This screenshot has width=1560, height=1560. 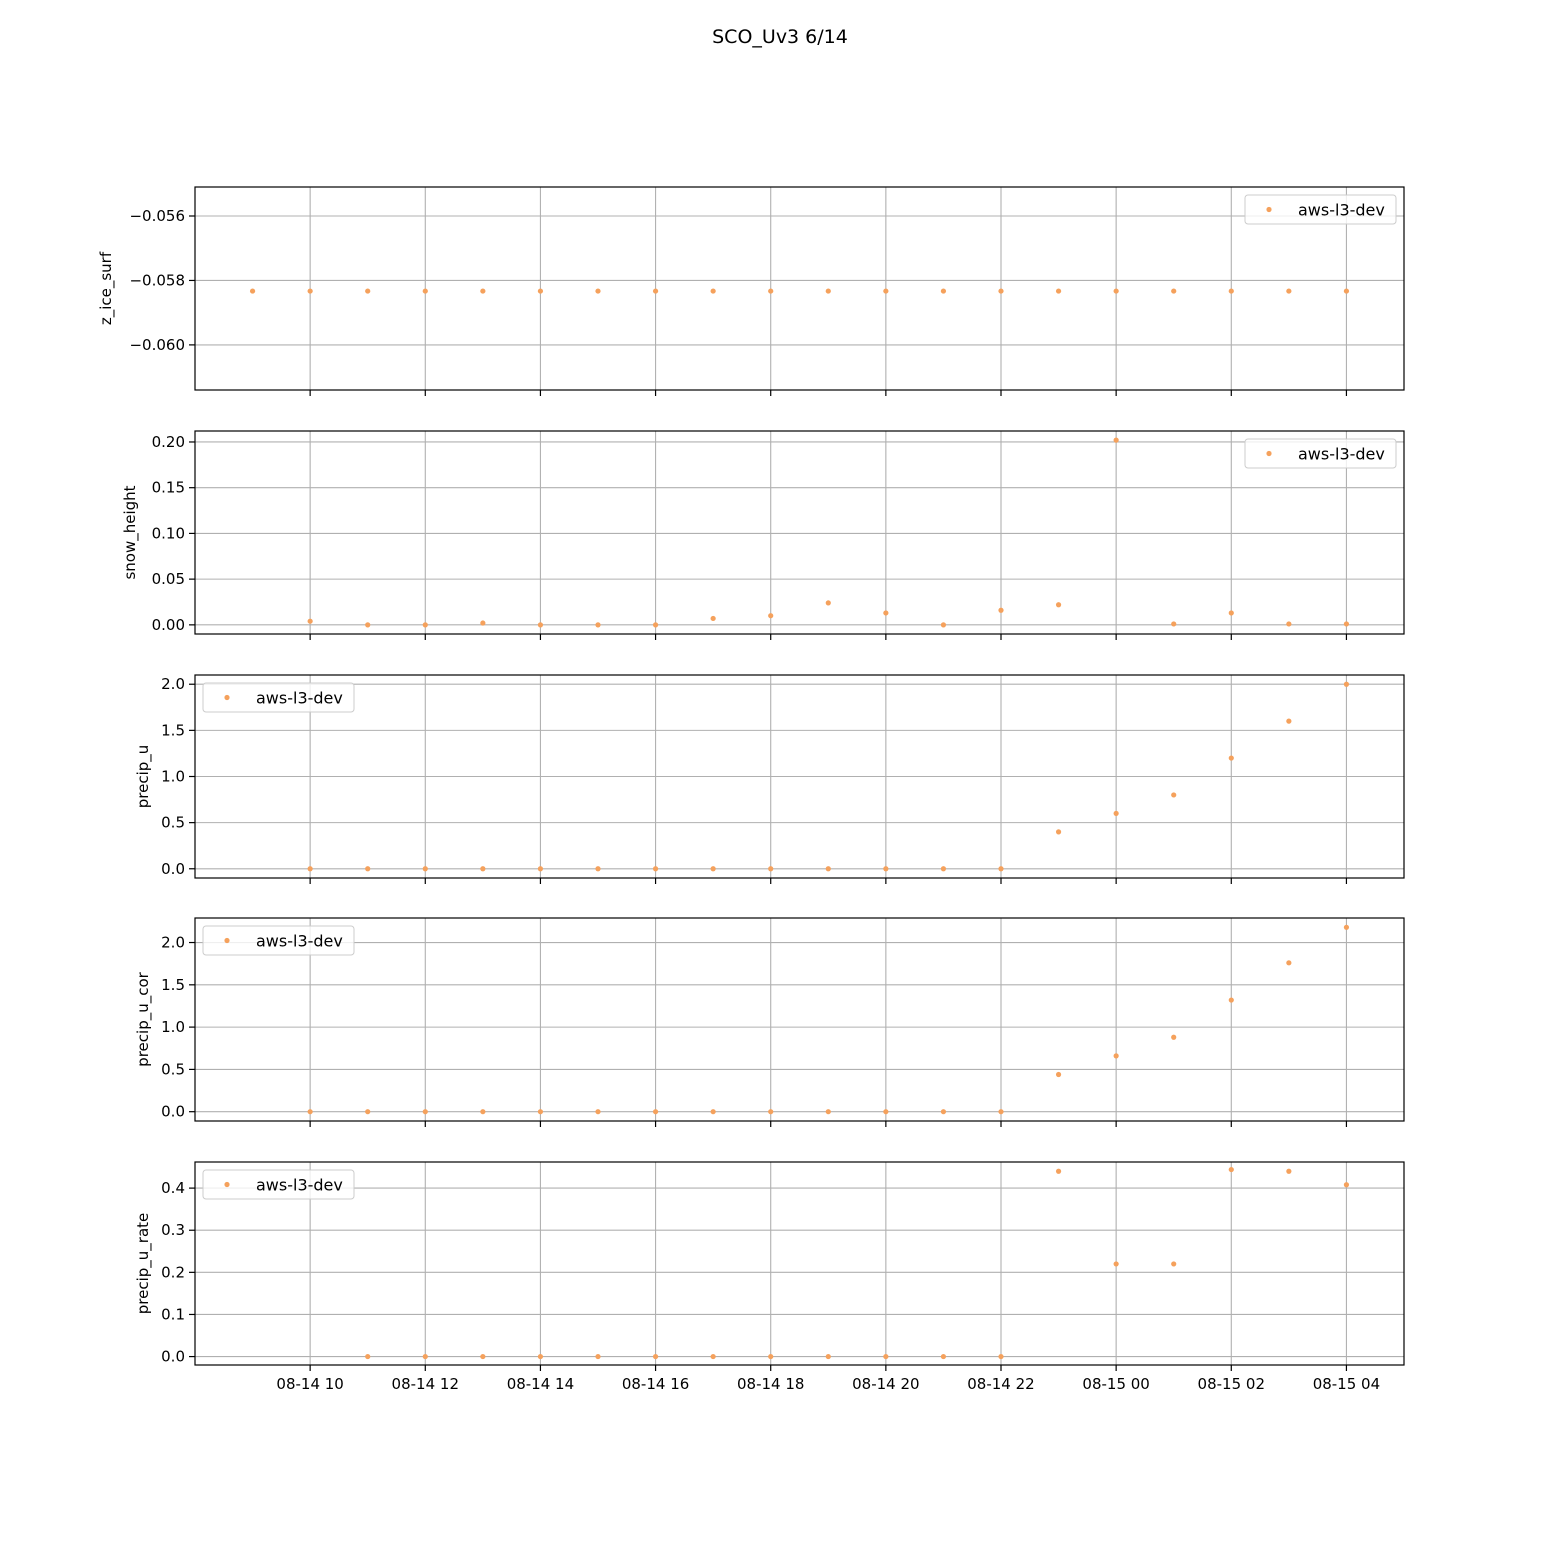 I want to click on y-tick-label: 1.5, so click(x=173, y=730).